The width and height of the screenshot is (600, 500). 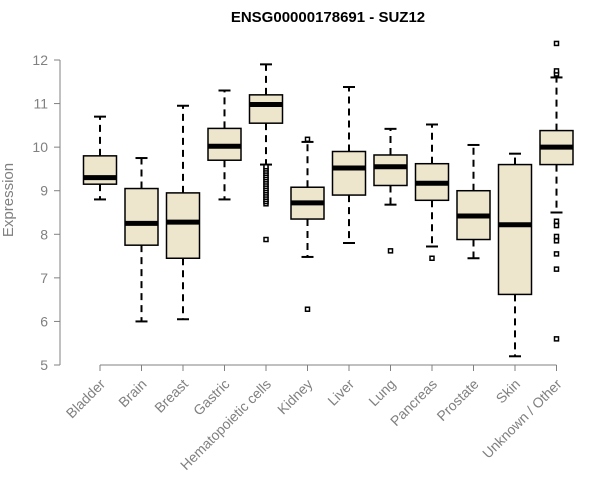 I want to click on y-tick-label: 12, so click(x=40, y=60).